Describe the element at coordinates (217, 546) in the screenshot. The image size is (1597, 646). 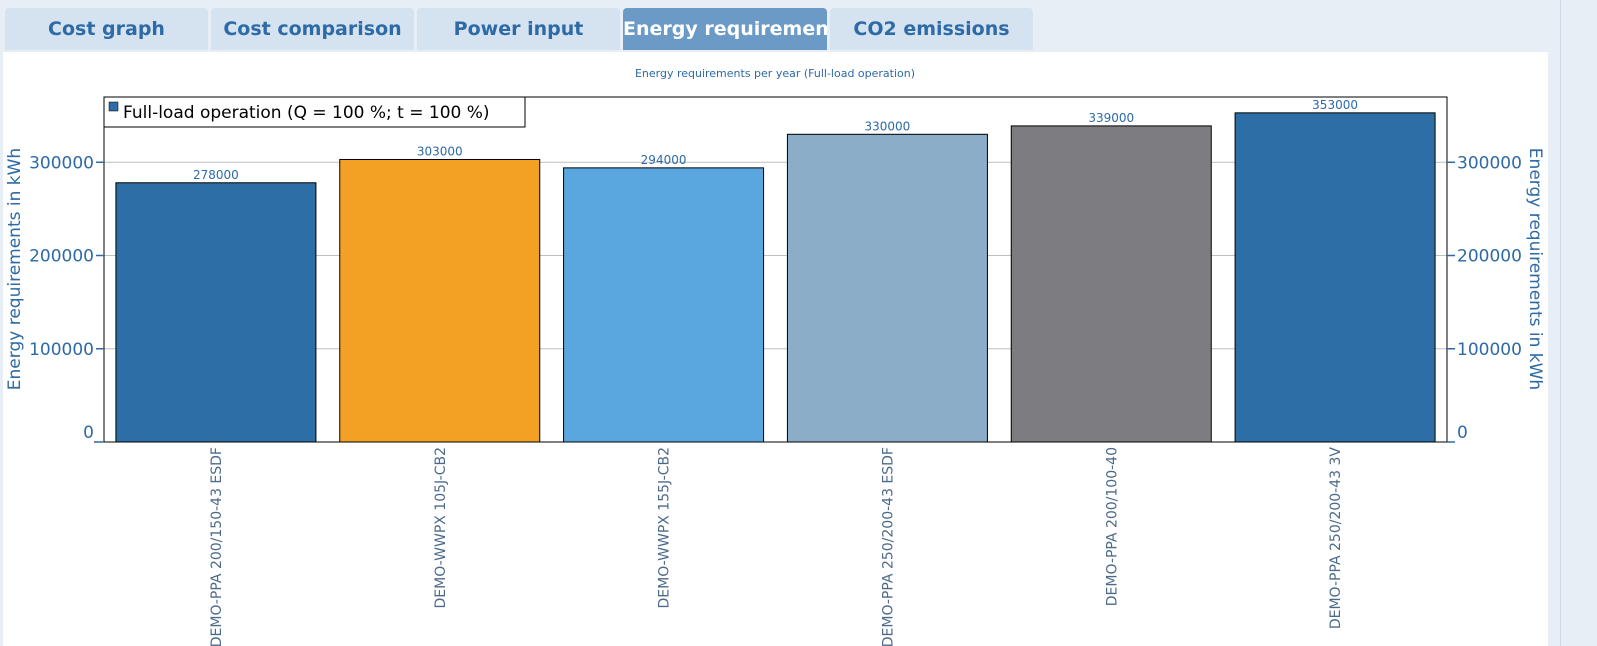
I see `category-label: DEMO-PPA 200/150-43 ESDF` at that location.